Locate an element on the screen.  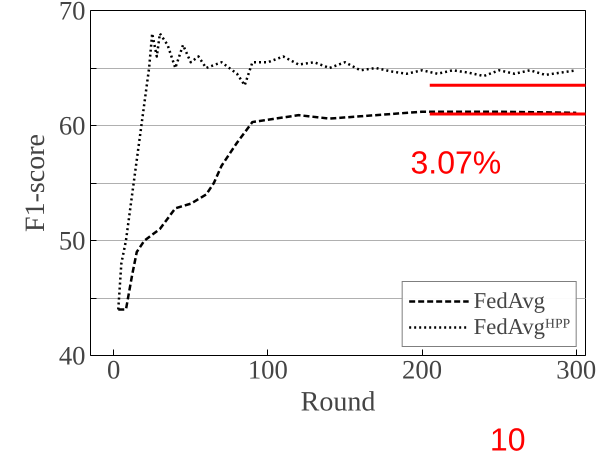
x-tick-label: 0 is located at coordinates (113, 369).